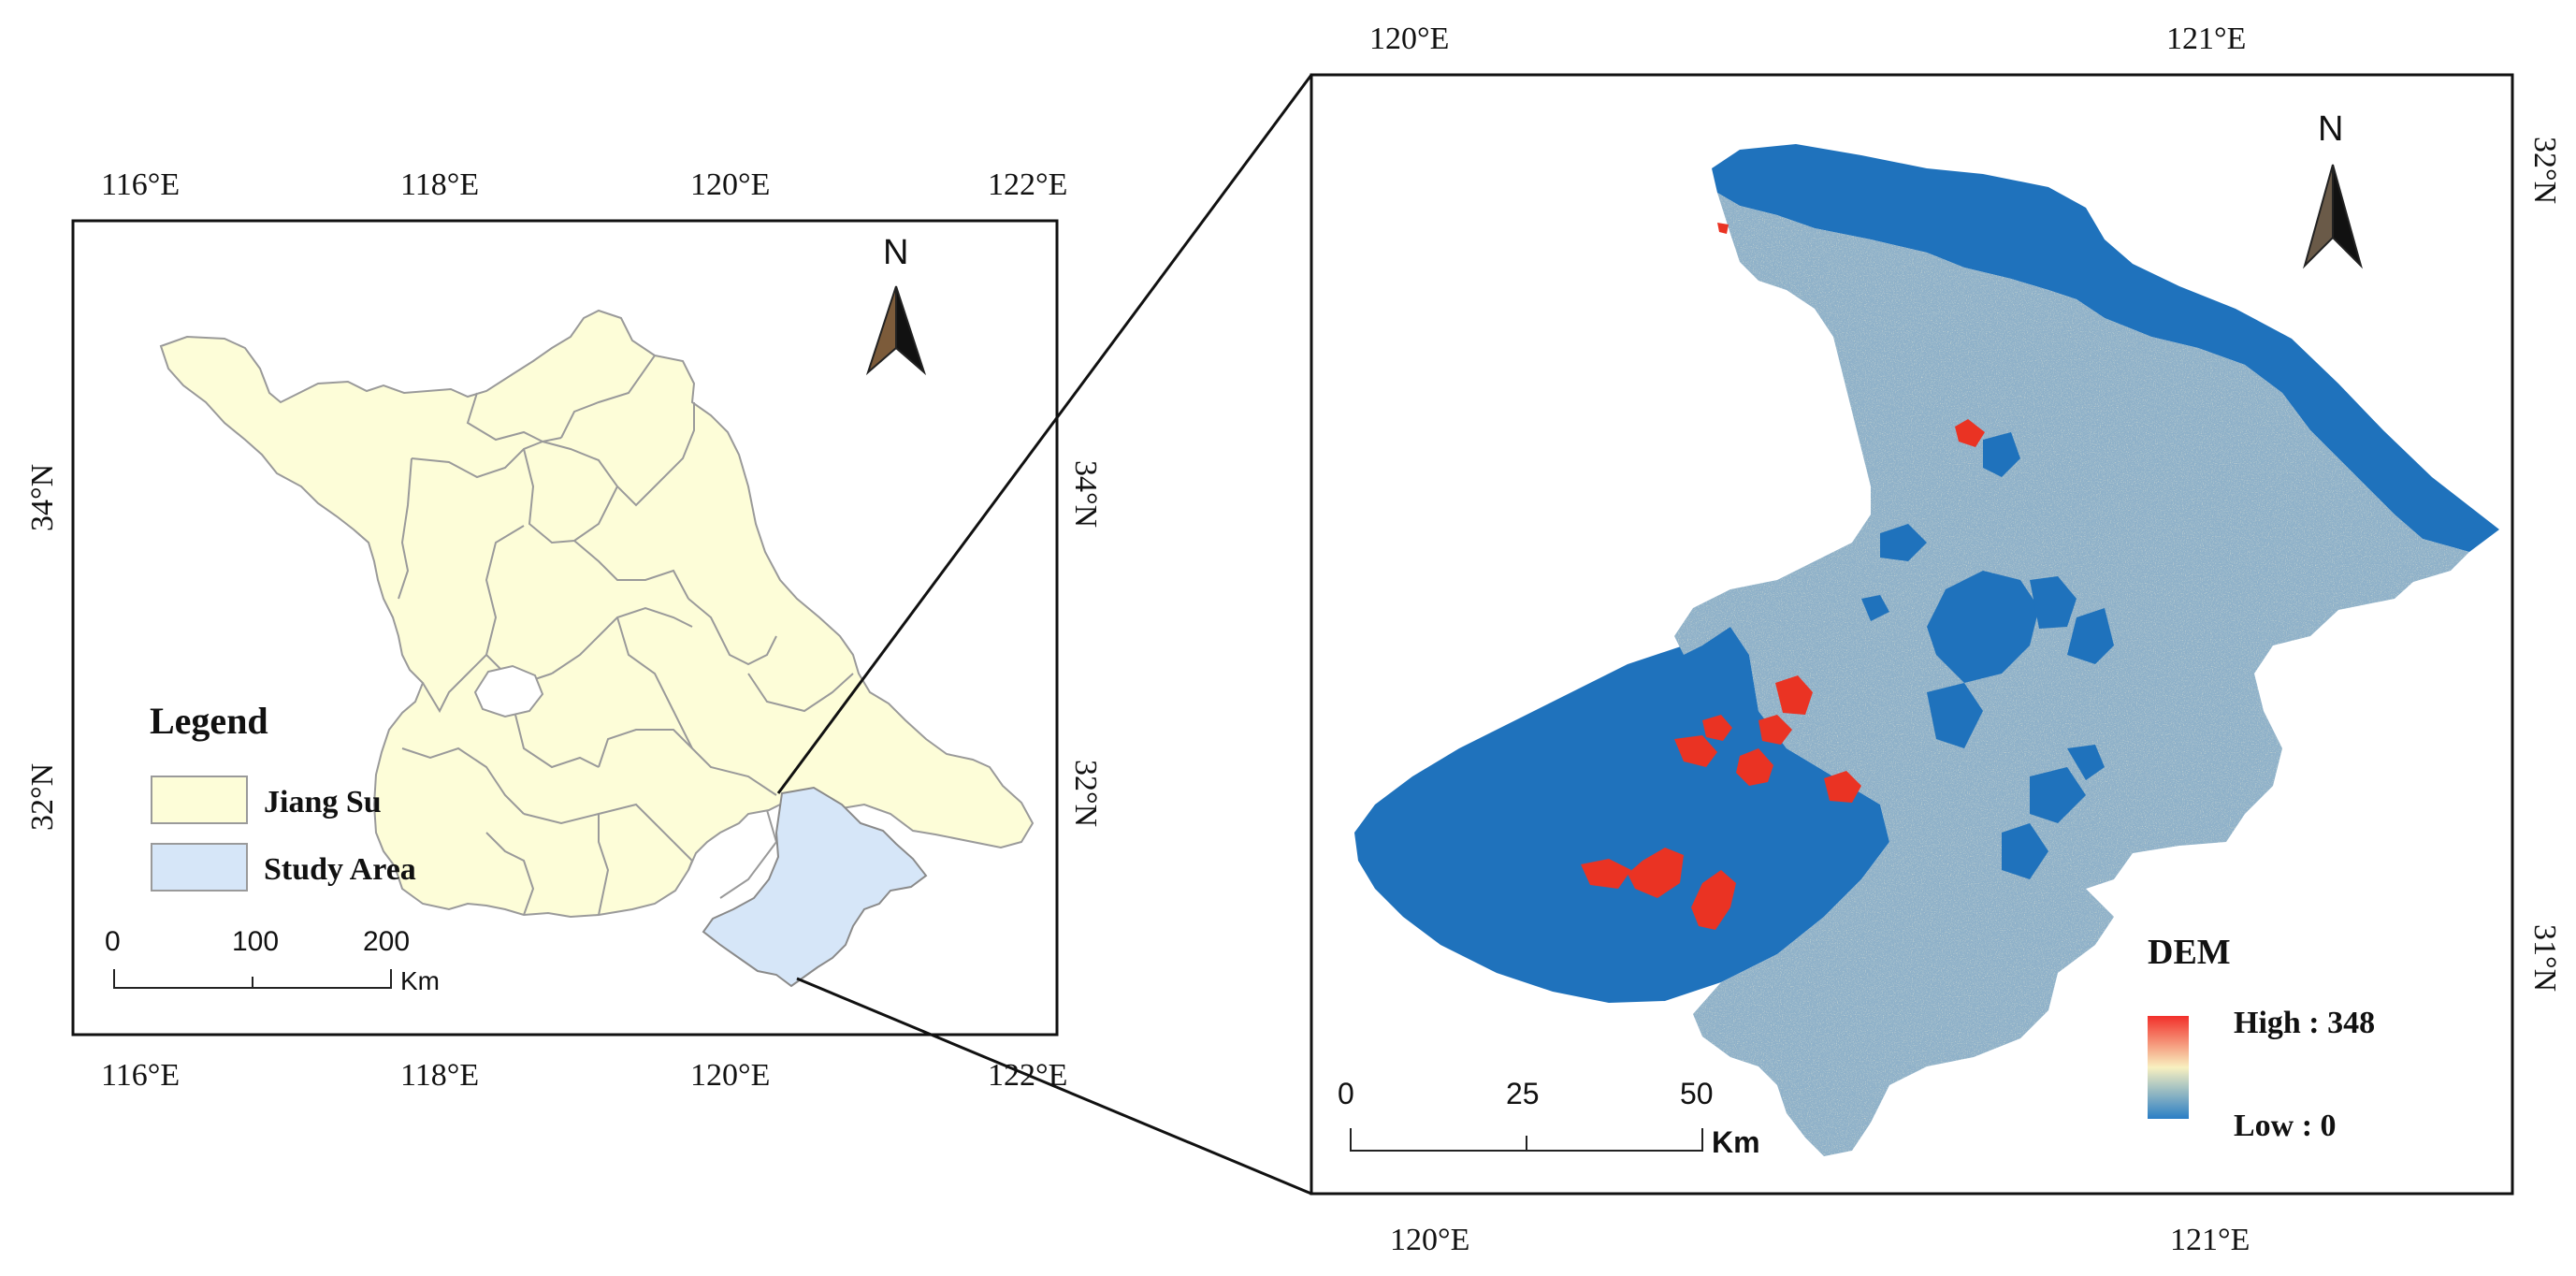 The height and width of the screenshot is (1276, 2576). I want to click on inland-waters, so click(1988, 655).